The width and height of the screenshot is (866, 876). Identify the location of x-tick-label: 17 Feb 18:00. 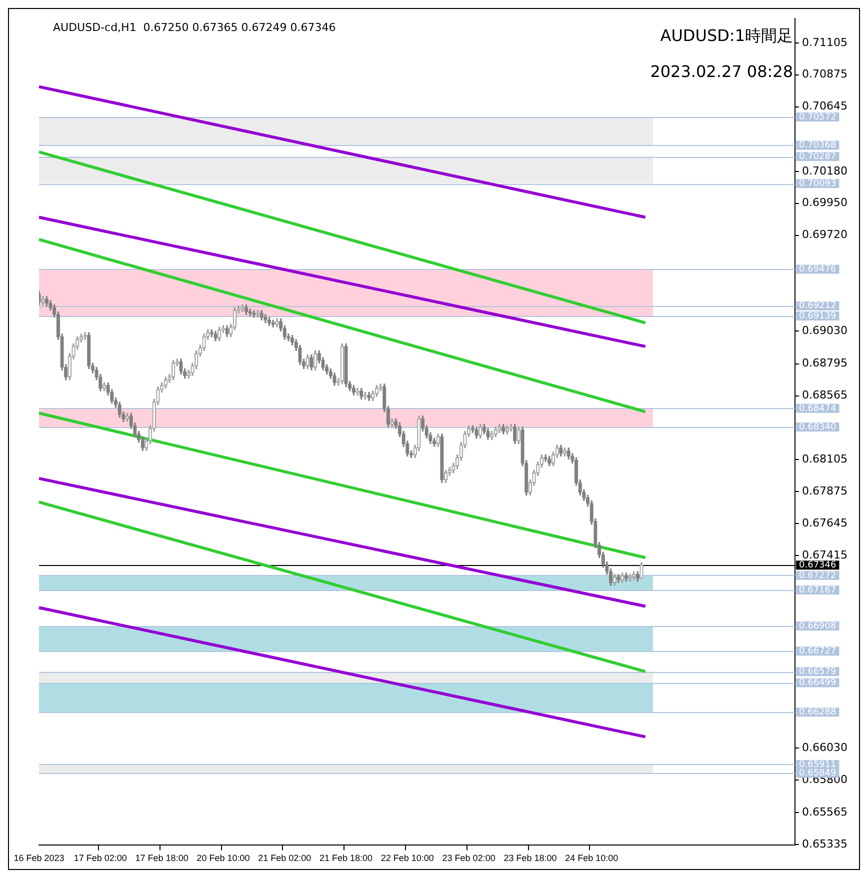
(161, 858).